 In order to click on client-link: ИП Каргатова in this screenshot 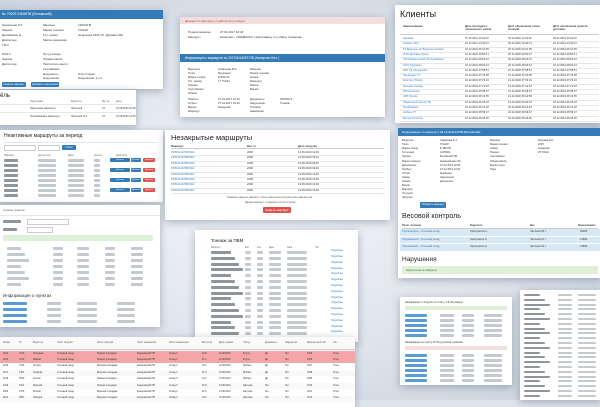, I will do `click(411, 91)`.